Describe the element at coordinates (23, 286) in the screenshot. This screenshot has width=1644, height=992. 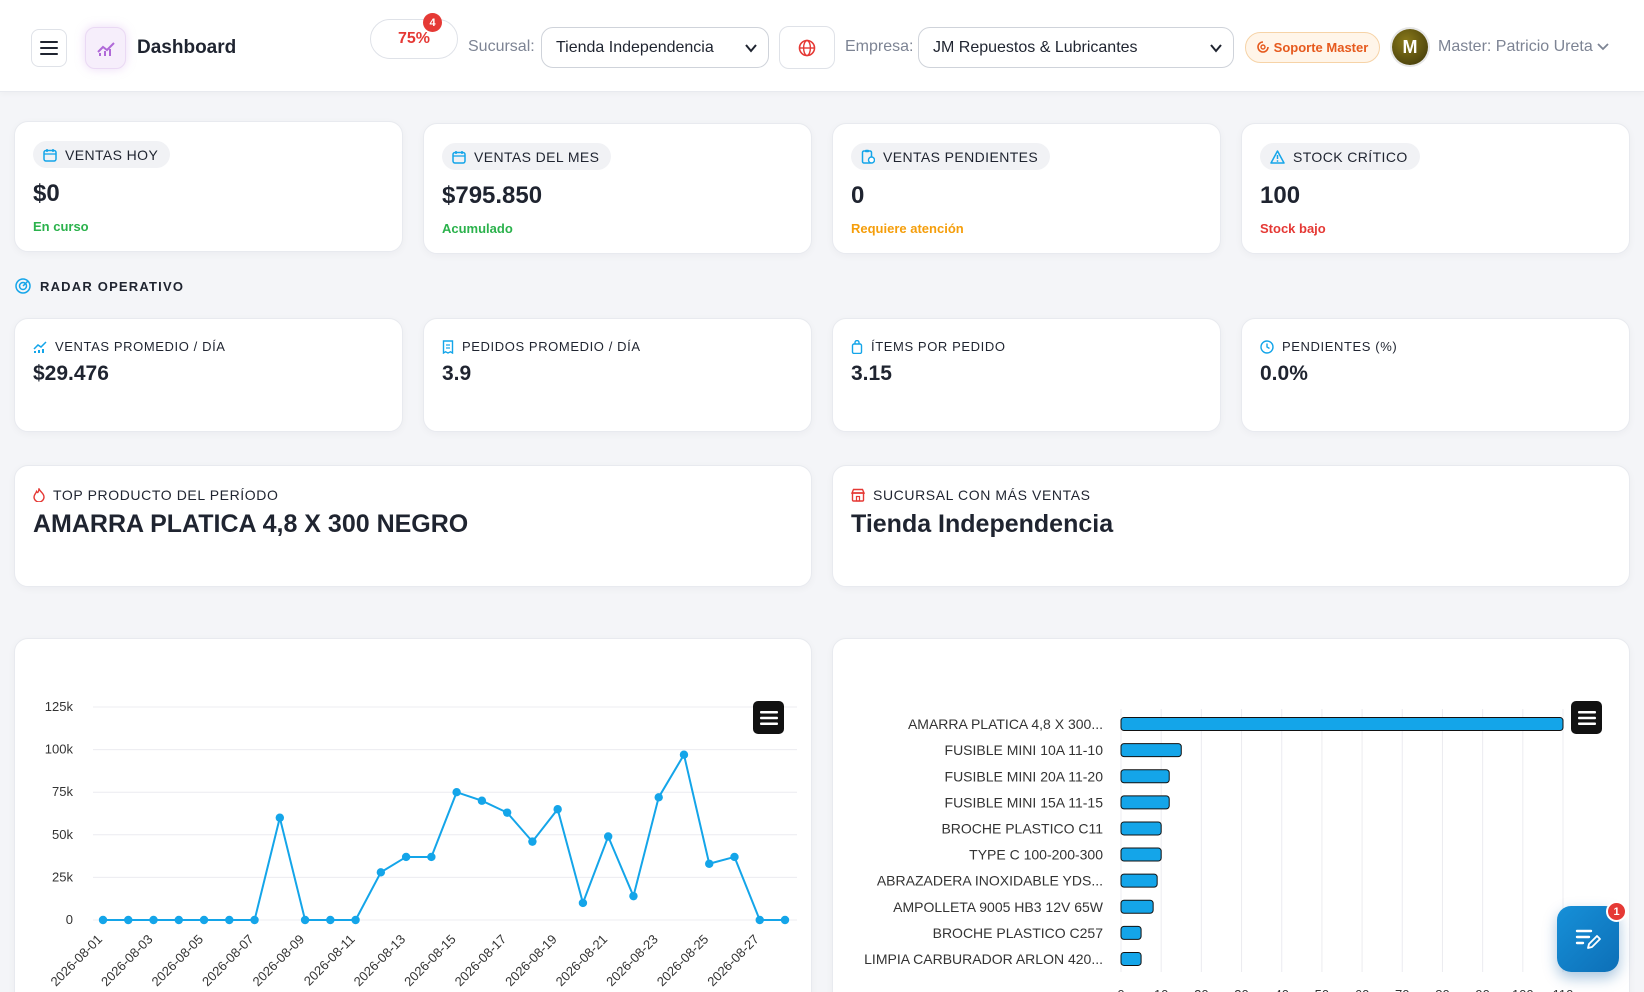
I see `radar-icon` at that location.